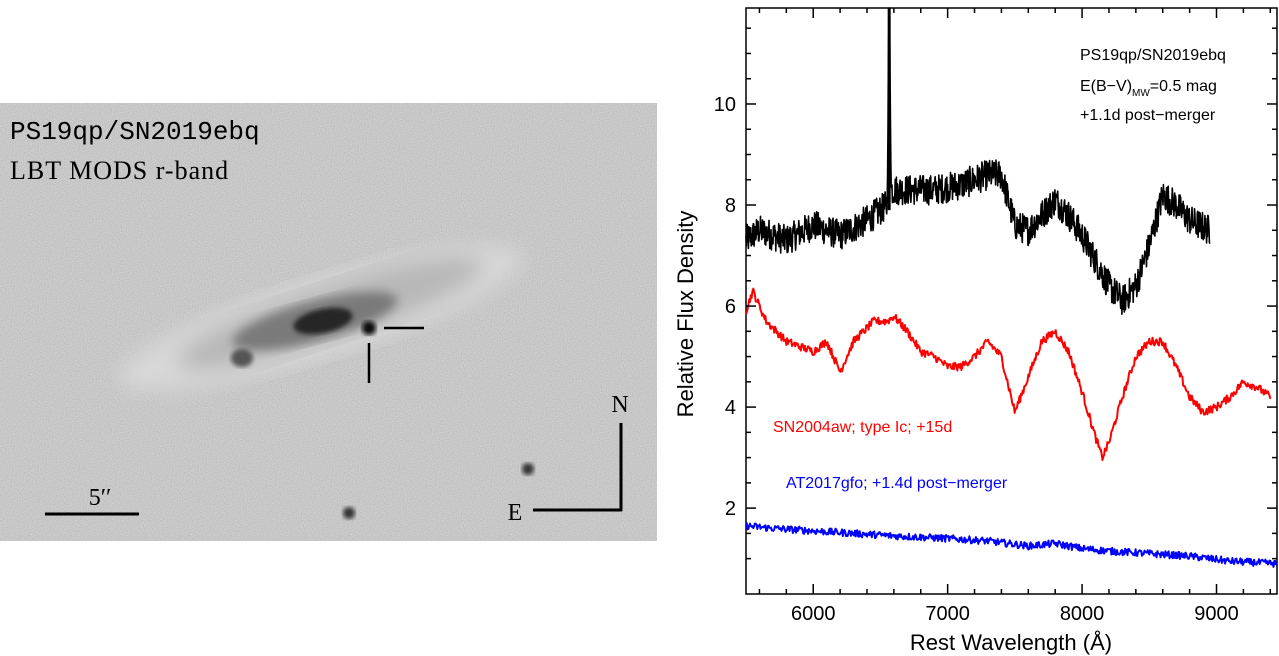 Image resolution: width=1279 pixels, height=656 pixels. What do you see at coordinates (1141, 93) in the screenshot?
I see `annotation-extinction-subscript: MW` at bounding box center [1141, 93].